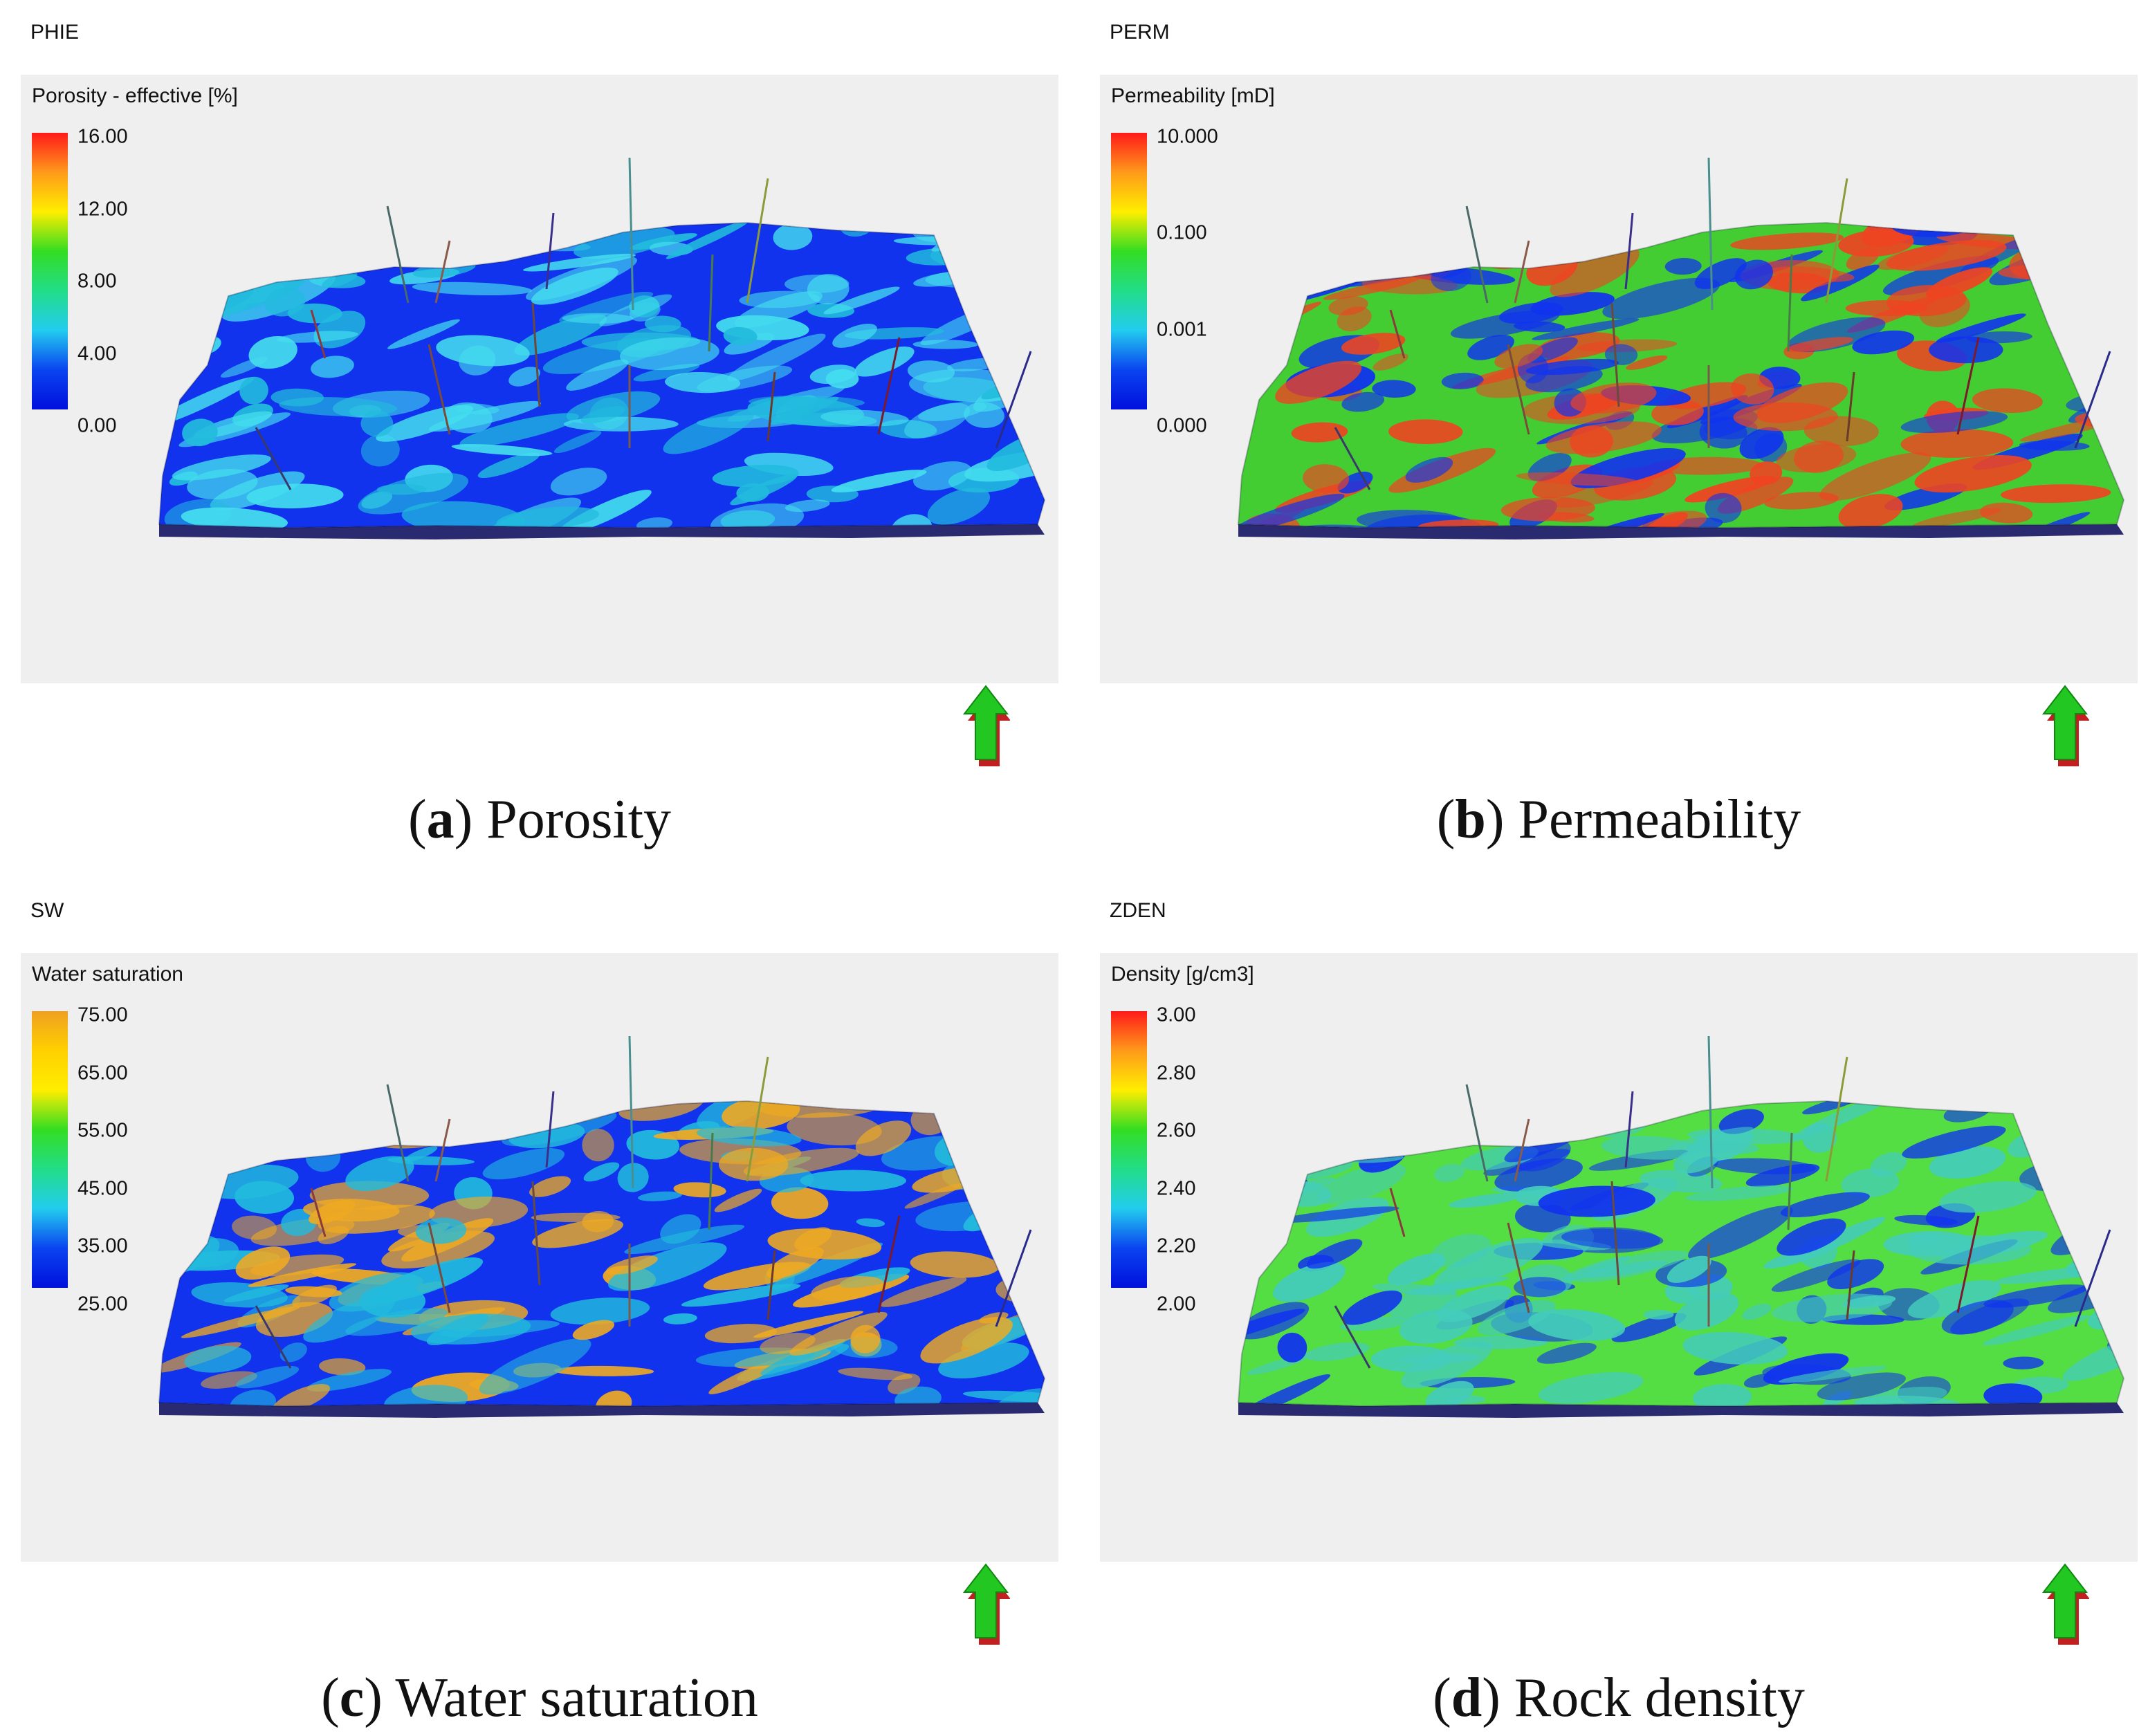  Describe the element at coordinates (571, 819) in the screenshot. I see `caption-text: Porosity` at that location.